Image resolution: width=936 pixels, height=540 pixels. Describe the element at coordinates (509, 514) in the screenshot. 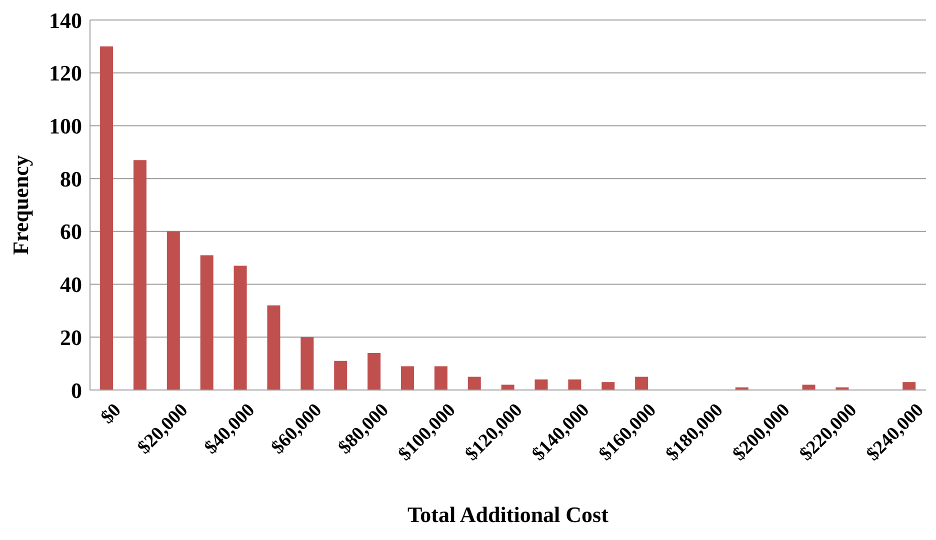

I see `x-axis-title: Total Additional Cost` at that location.